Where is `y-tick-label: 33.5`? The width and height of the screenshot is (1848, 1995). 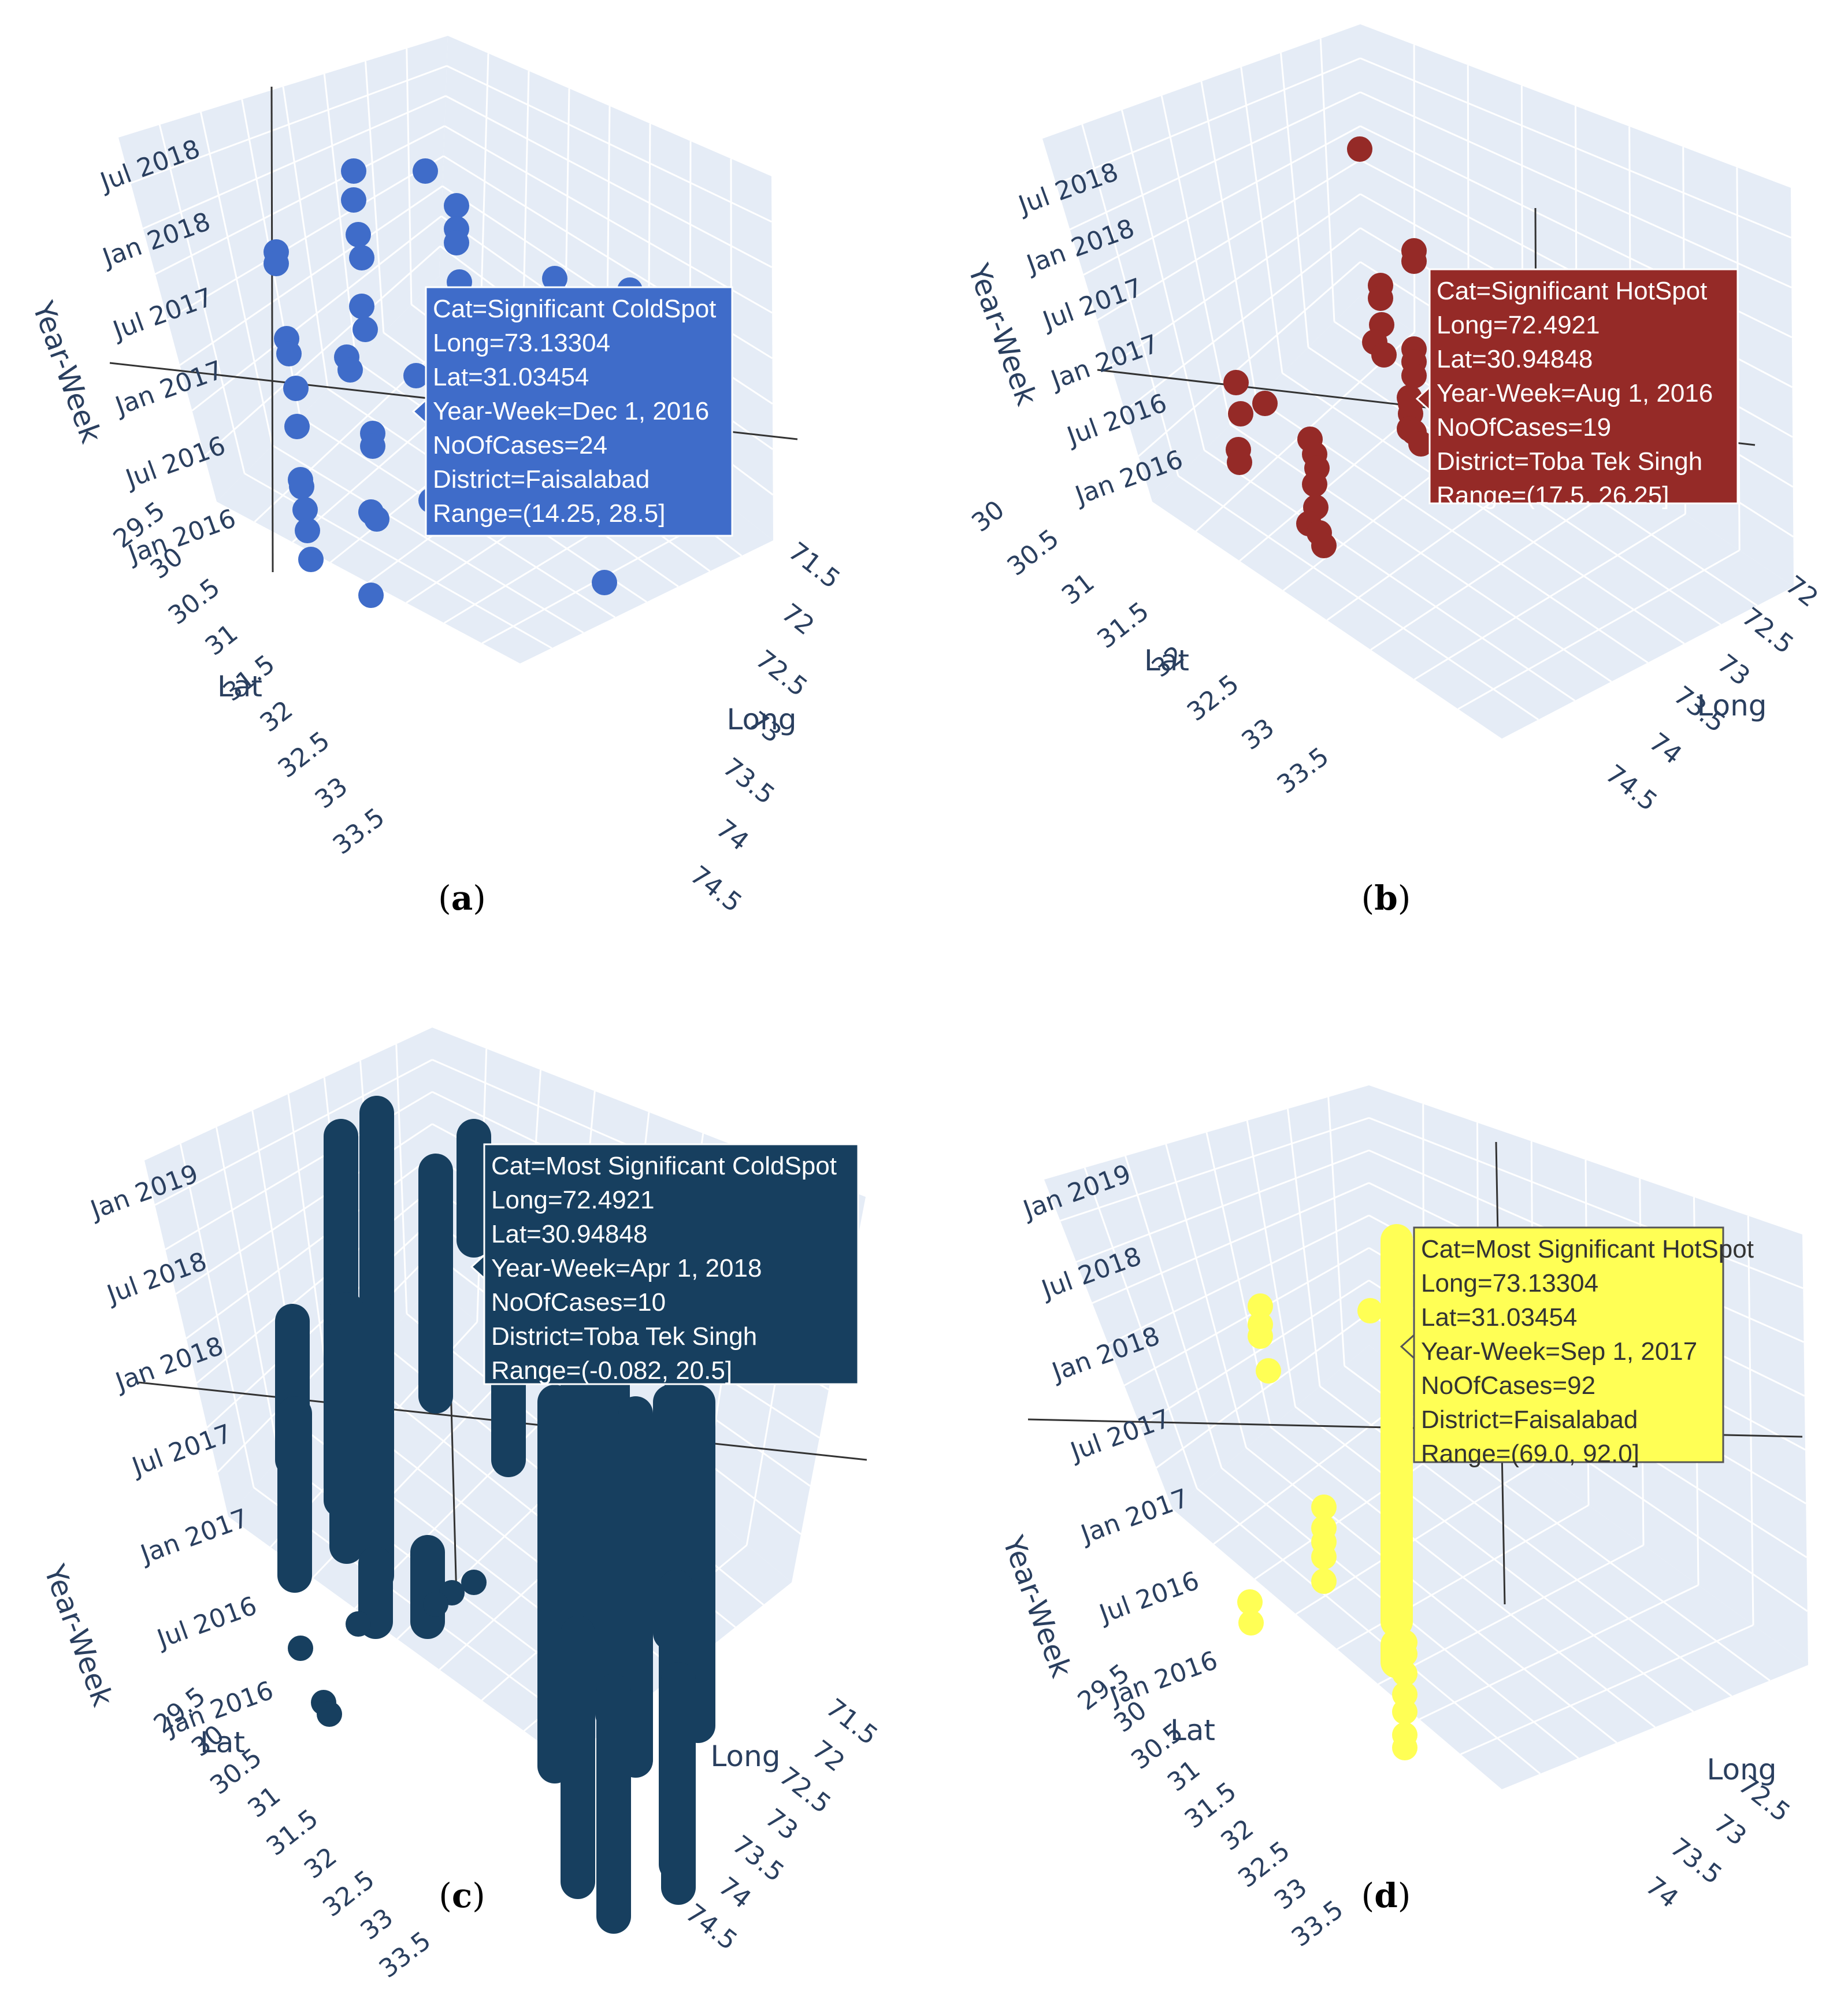
y-tick-label: 33.5 is located at coordinates (359, 831).